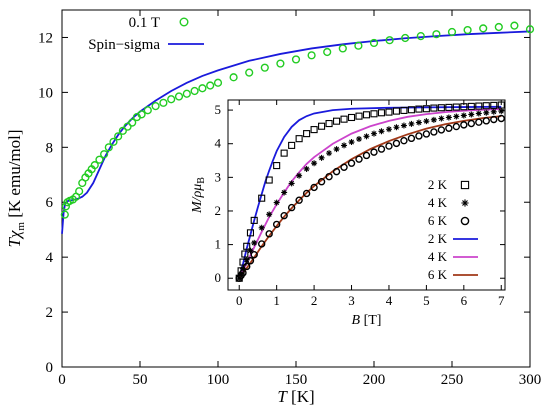 This screenshot has height=415, width=550. Describe the element at coordinates (296, 380) in the screenshot. I see `main-x-tick-label: 150` at that location.